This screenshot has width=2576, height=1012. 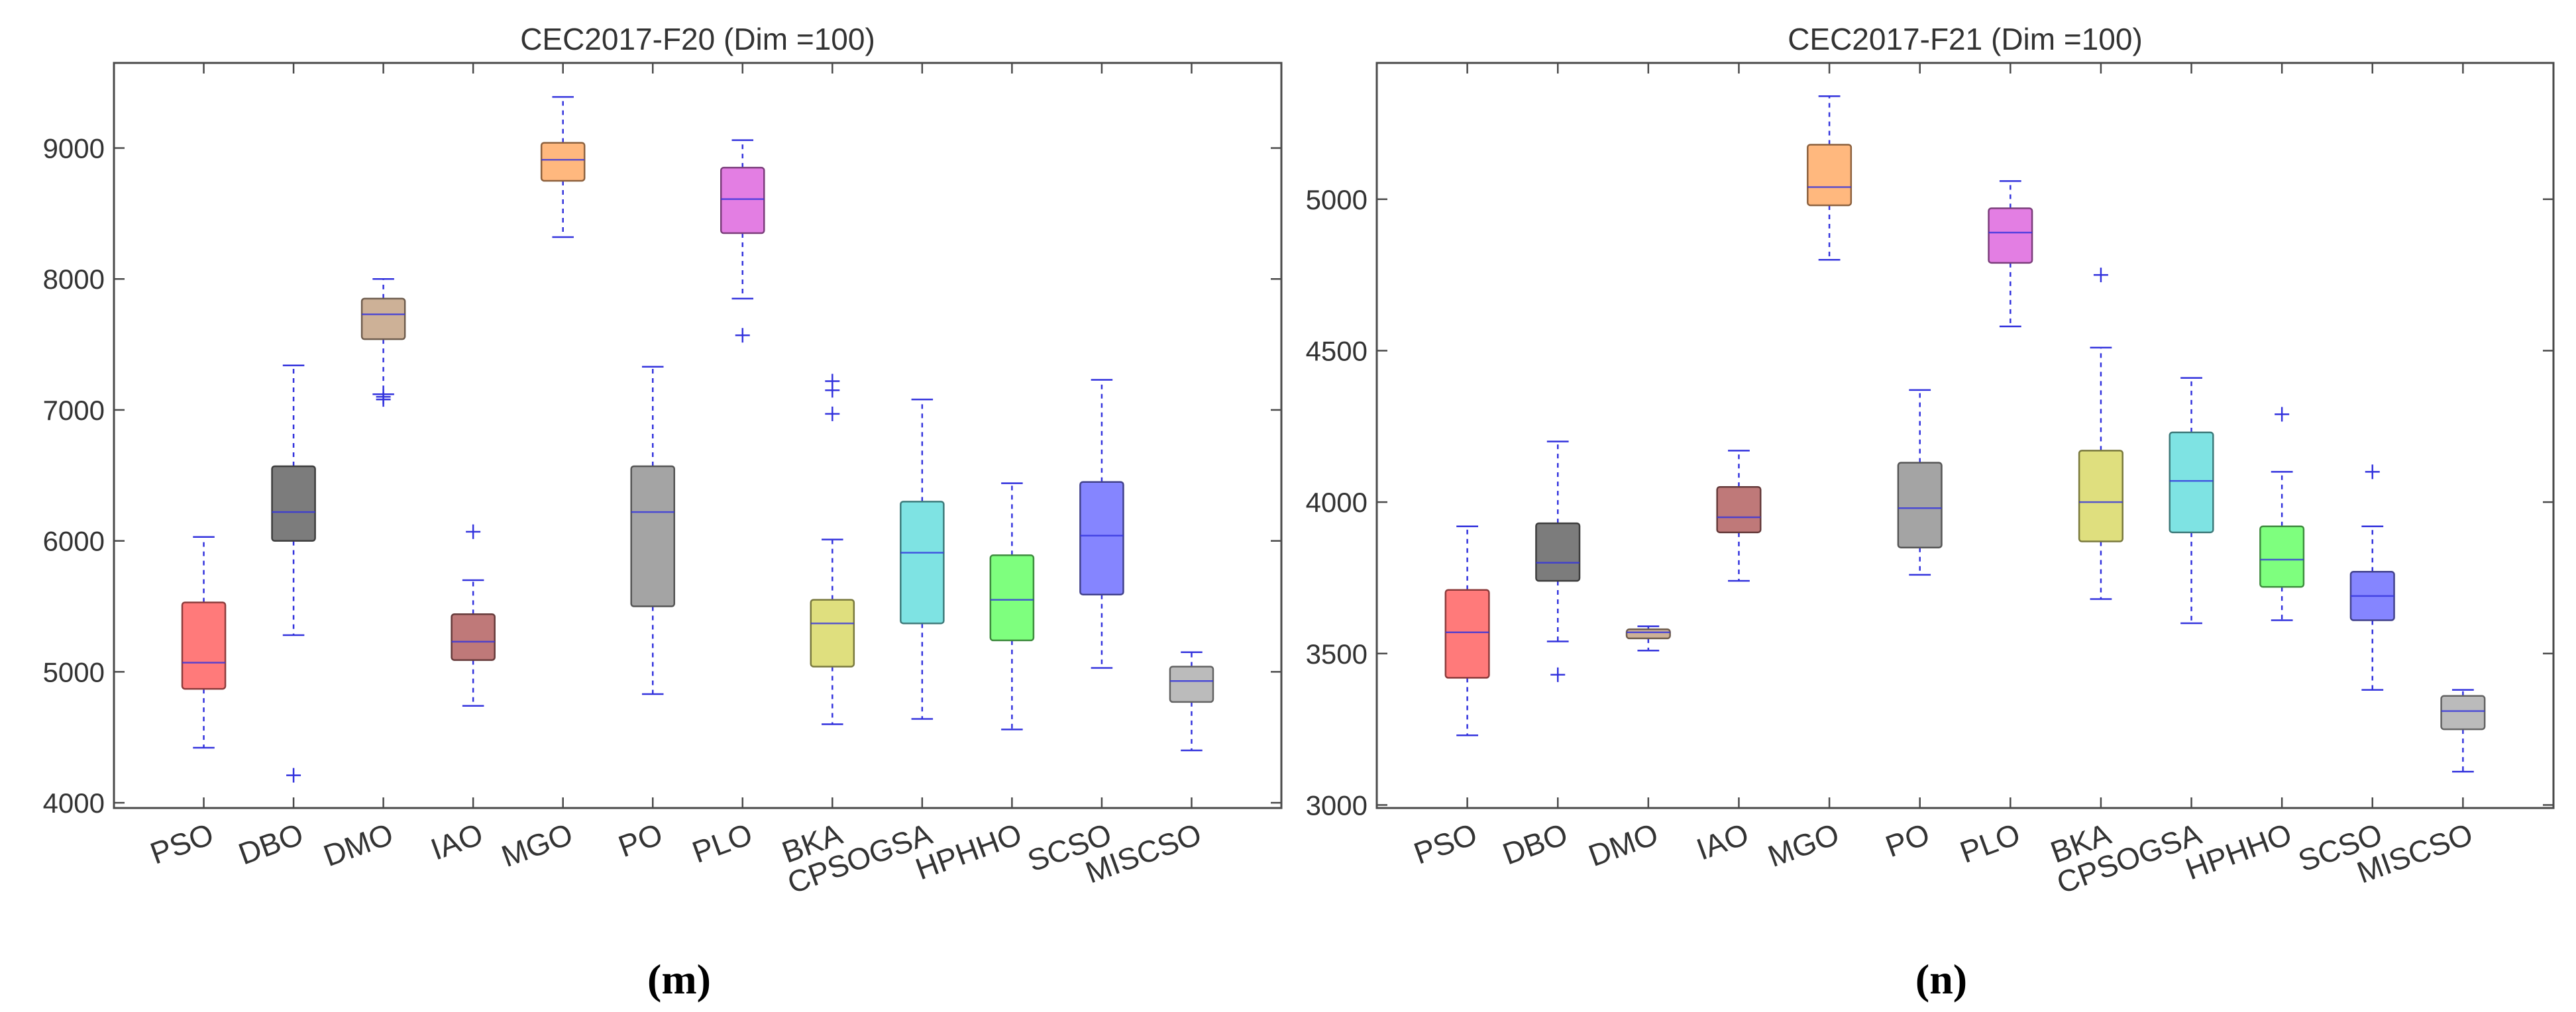 I want to click on y-tick-label: 8000, so click(x=74, y=279).